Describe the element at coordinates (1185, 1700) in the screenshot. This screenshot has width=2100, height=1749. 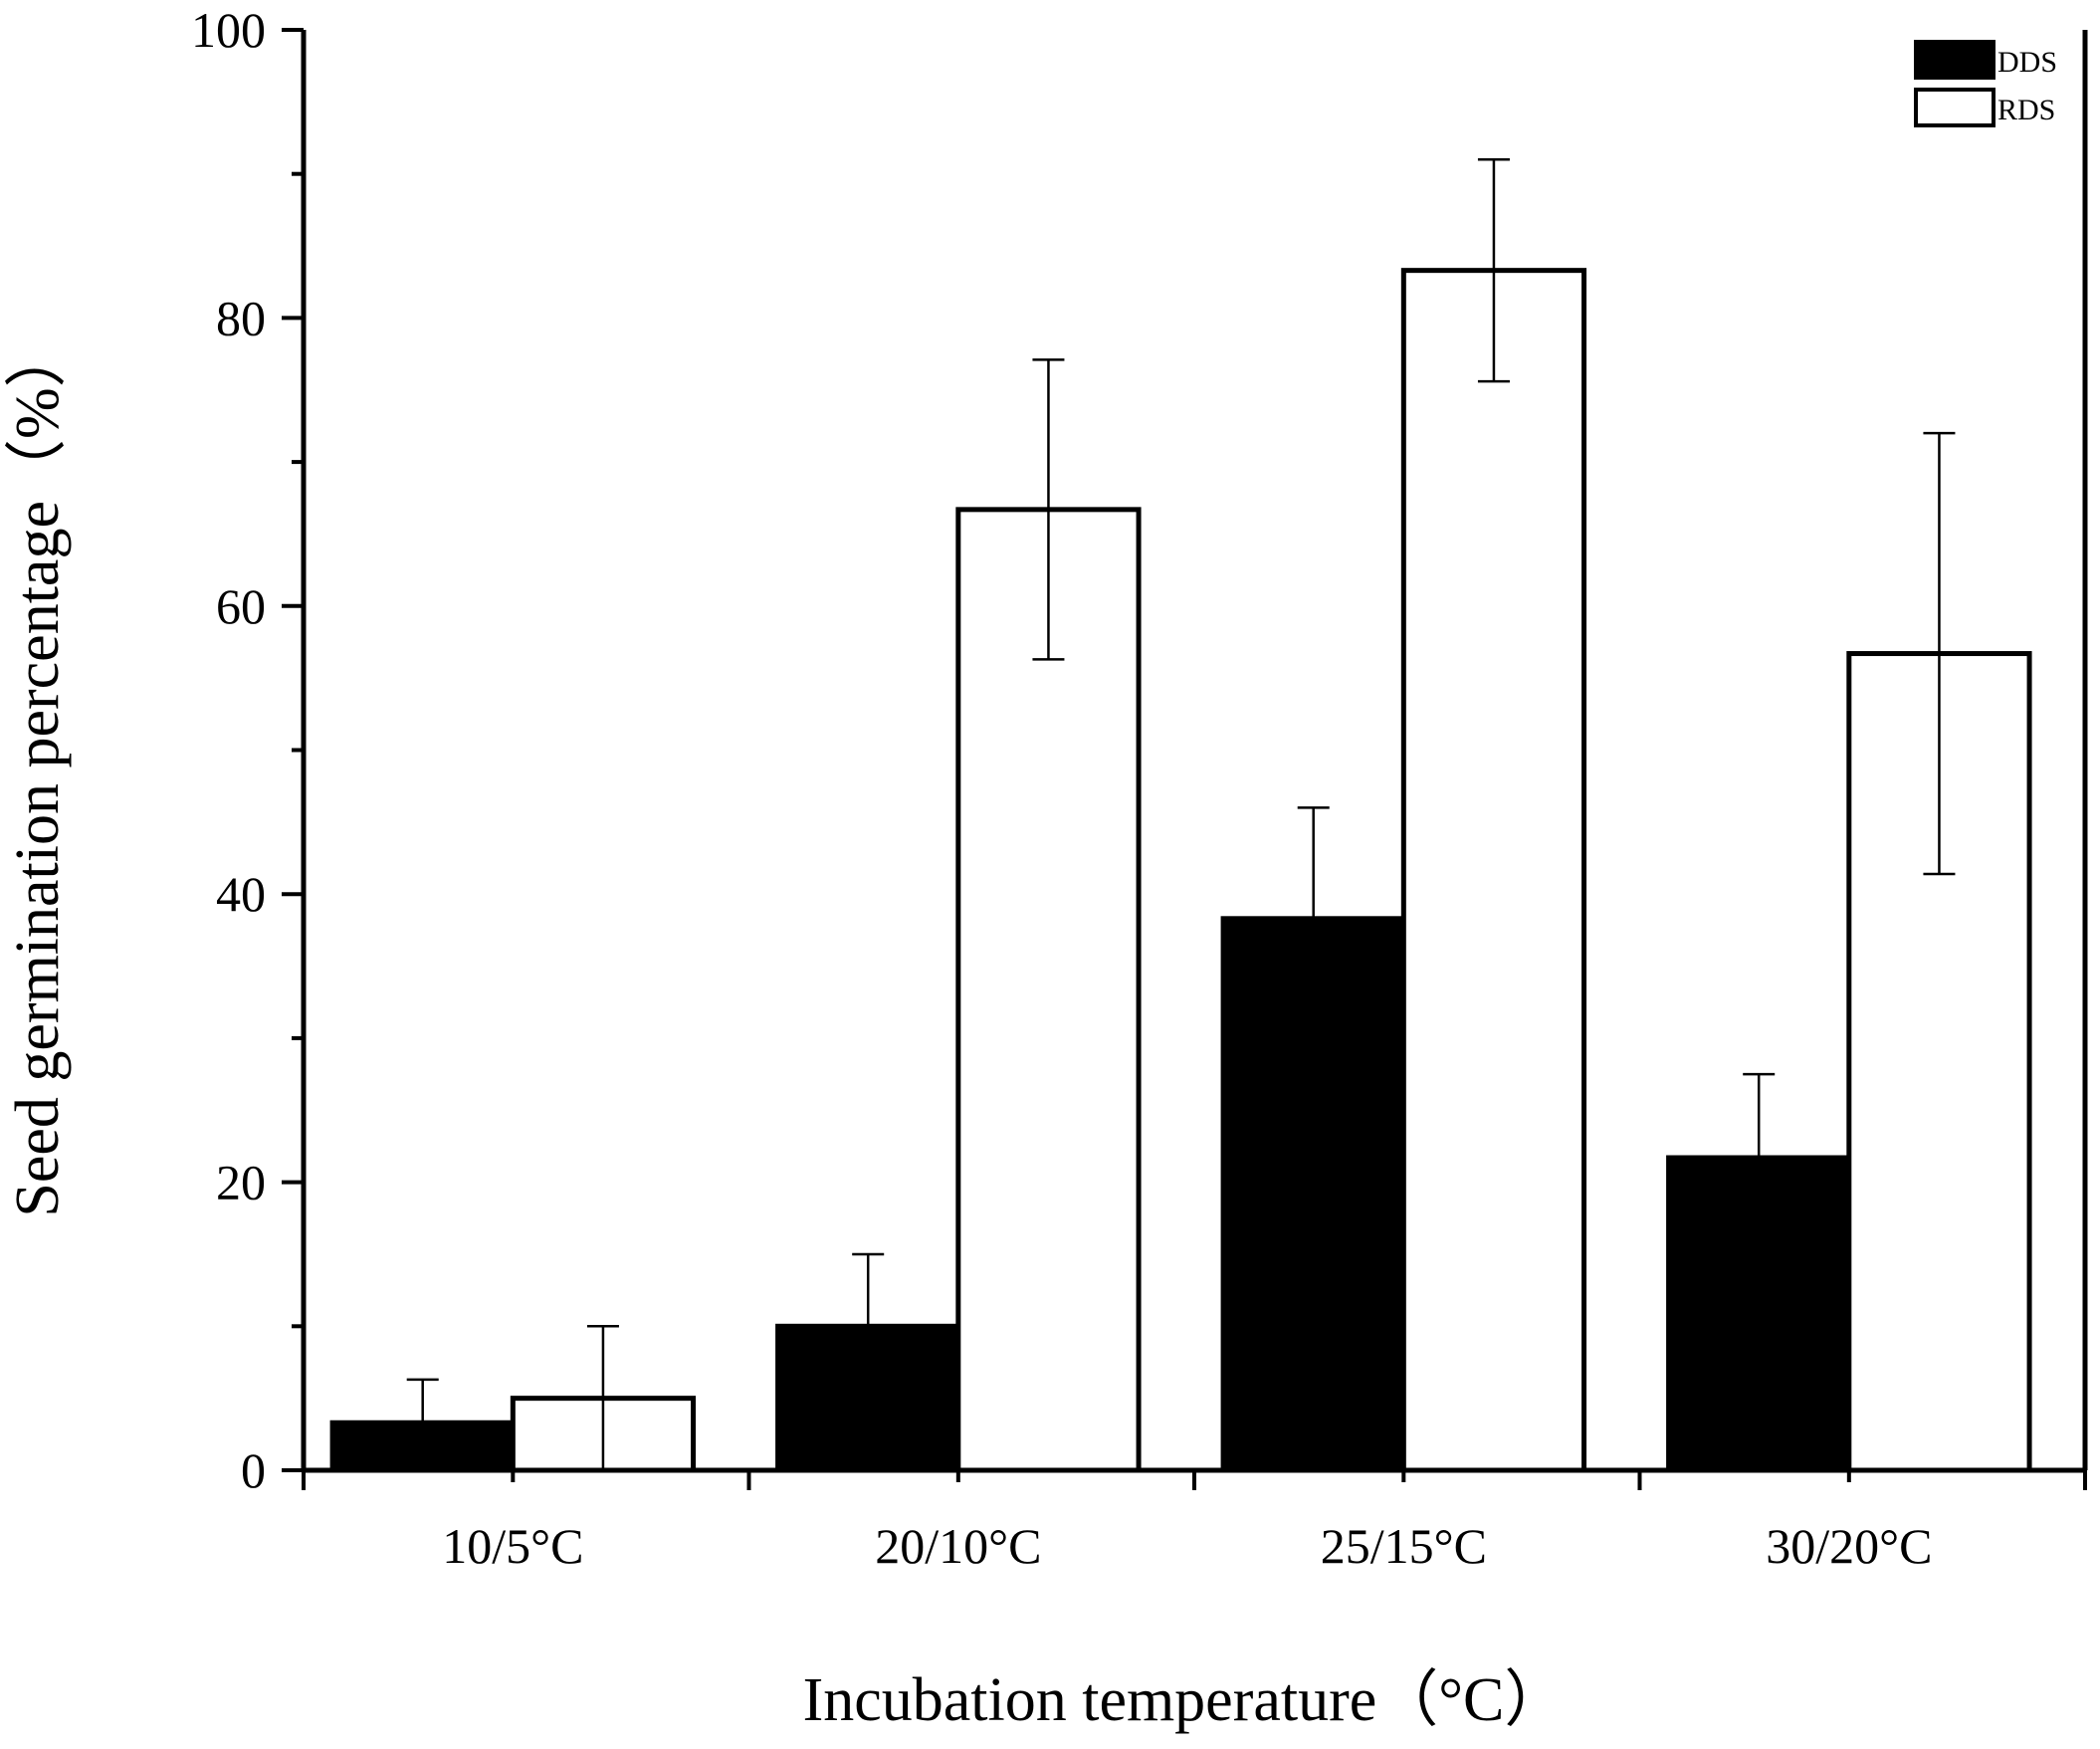
I see `x-axis-title: Incubation temperature（°C）` at that location.